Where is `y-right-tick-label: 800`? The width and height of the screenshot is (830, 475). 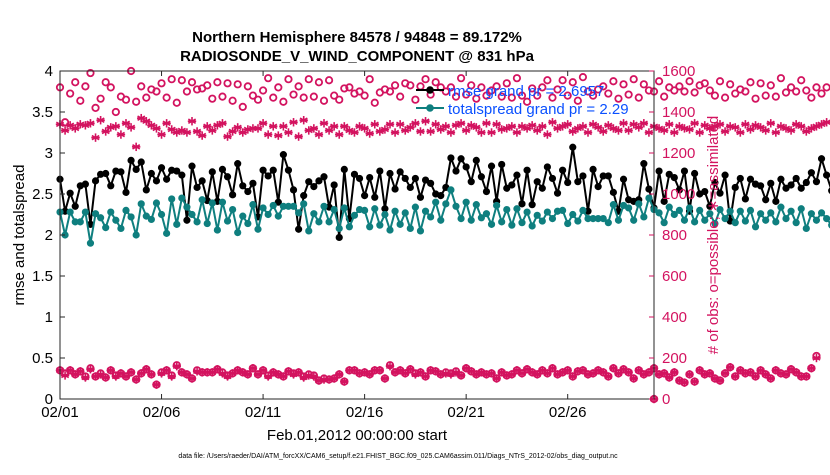
y-right-tick-label: 800 is located at coordinates (674, 235).